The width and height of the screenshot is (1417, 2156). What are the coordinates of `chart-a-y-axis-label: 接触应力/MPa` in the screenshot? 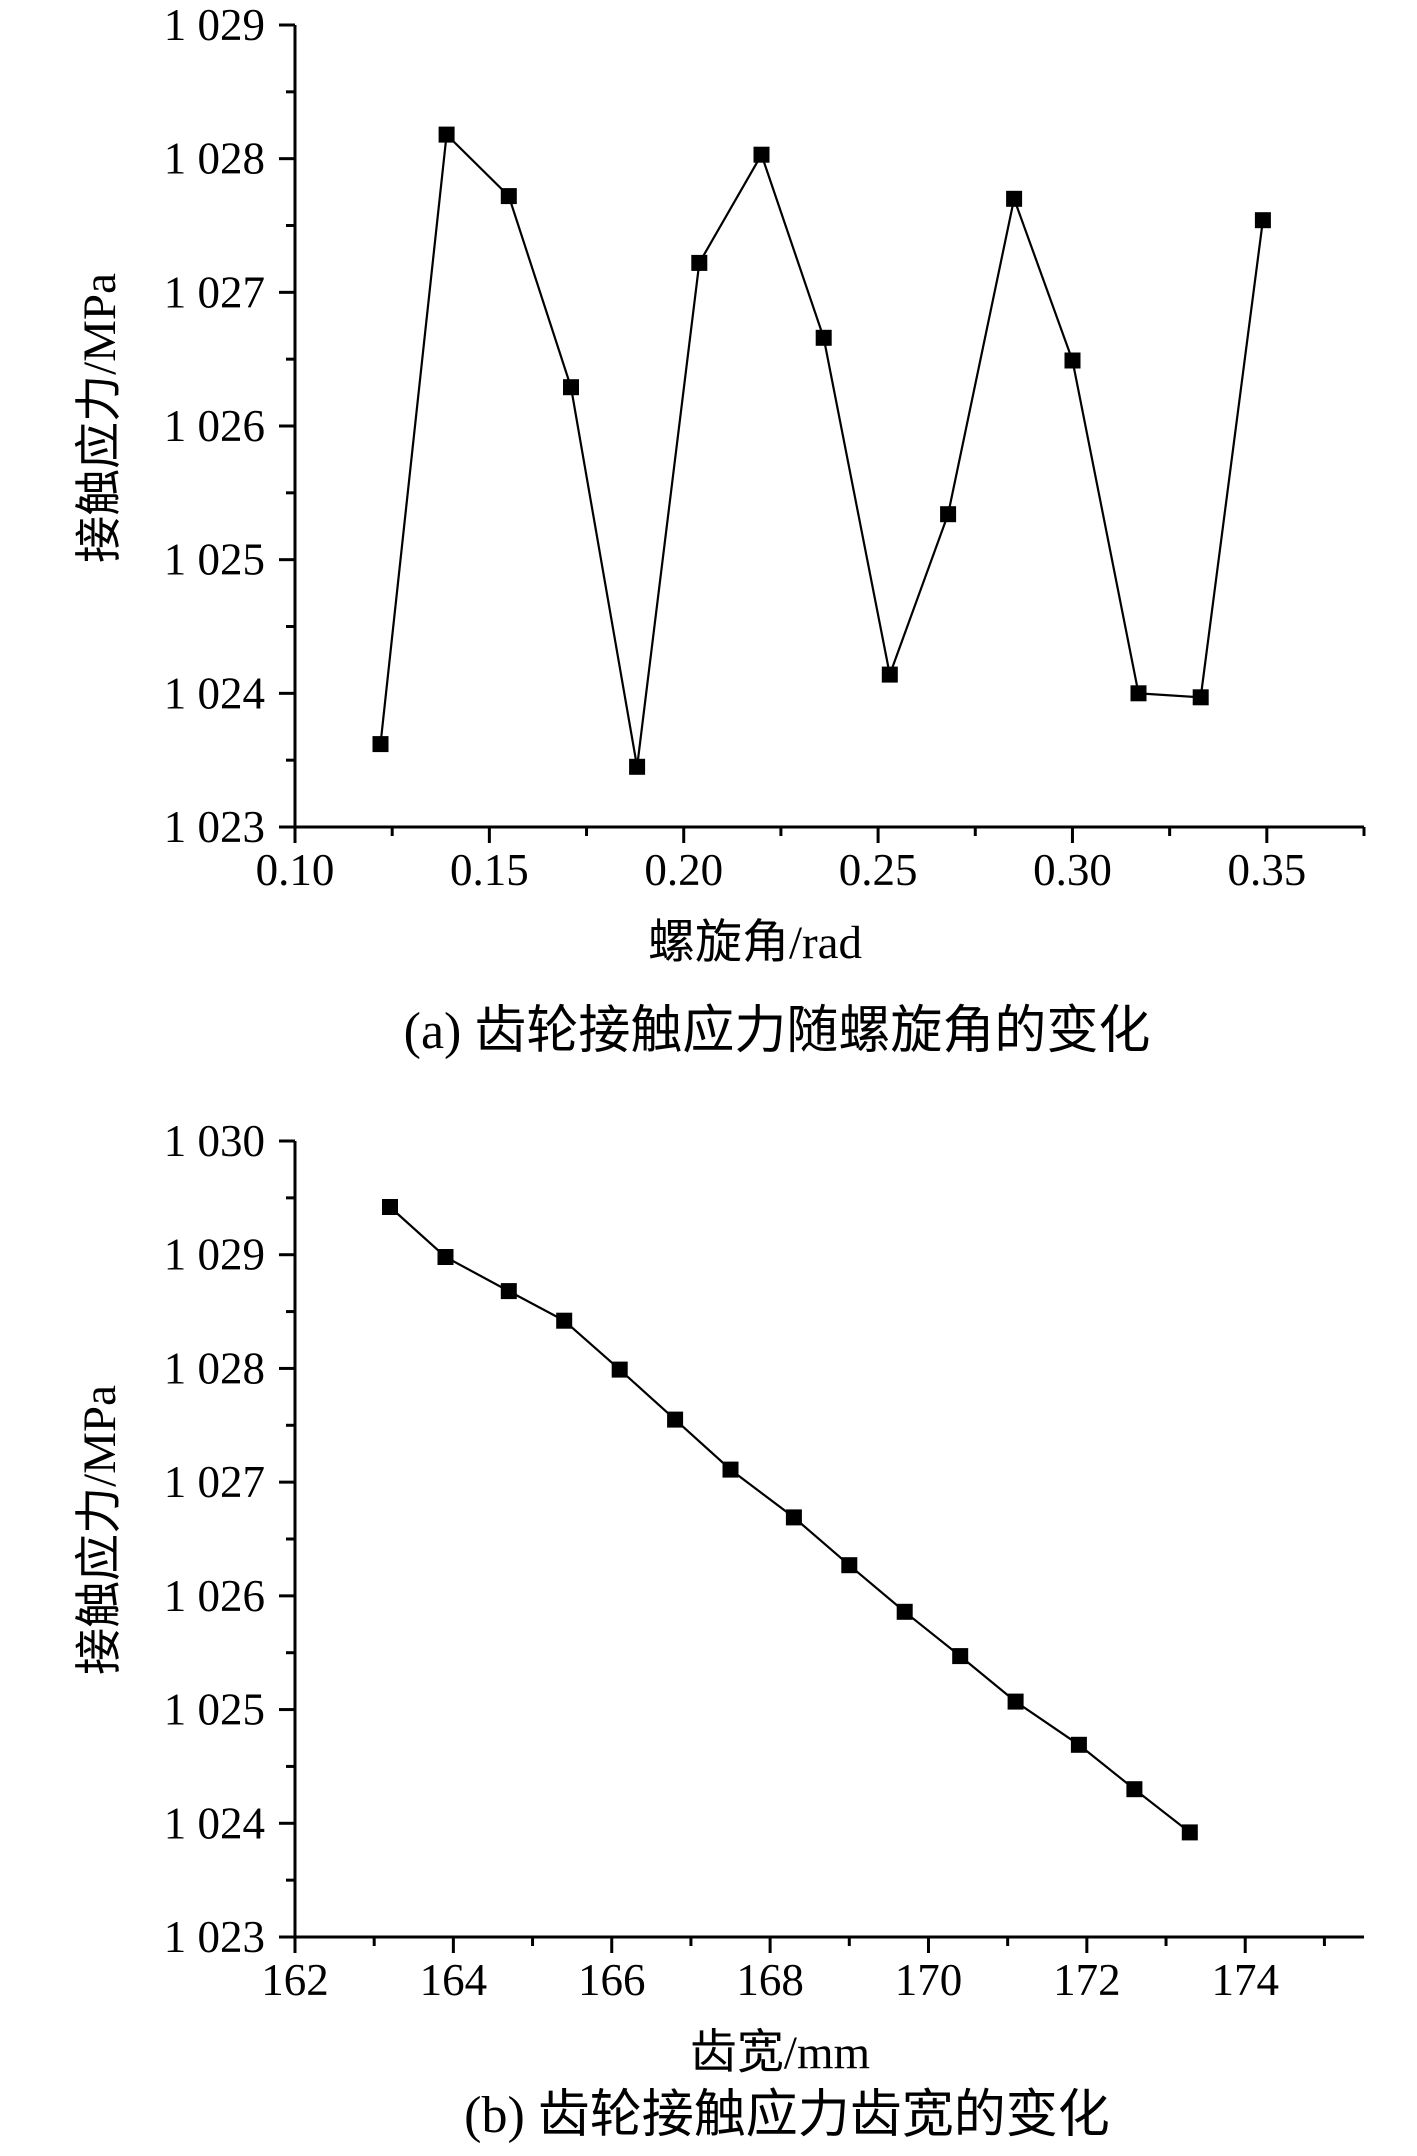 It's located at (100, 418).